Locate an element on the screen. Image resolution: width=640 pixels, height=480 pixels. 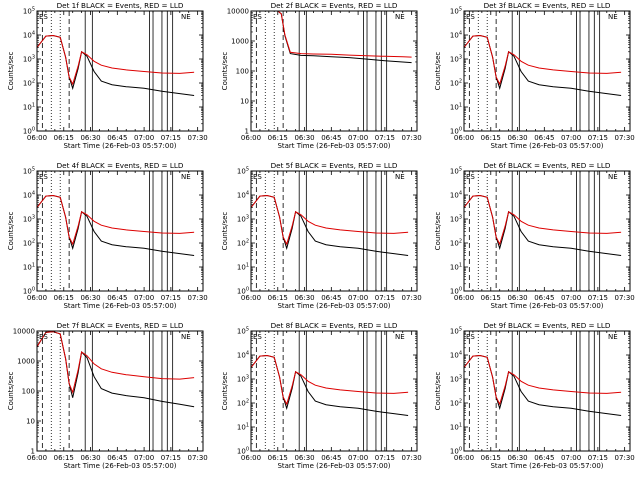
y-tick-label: 10² is located at coordinates (456, 403).